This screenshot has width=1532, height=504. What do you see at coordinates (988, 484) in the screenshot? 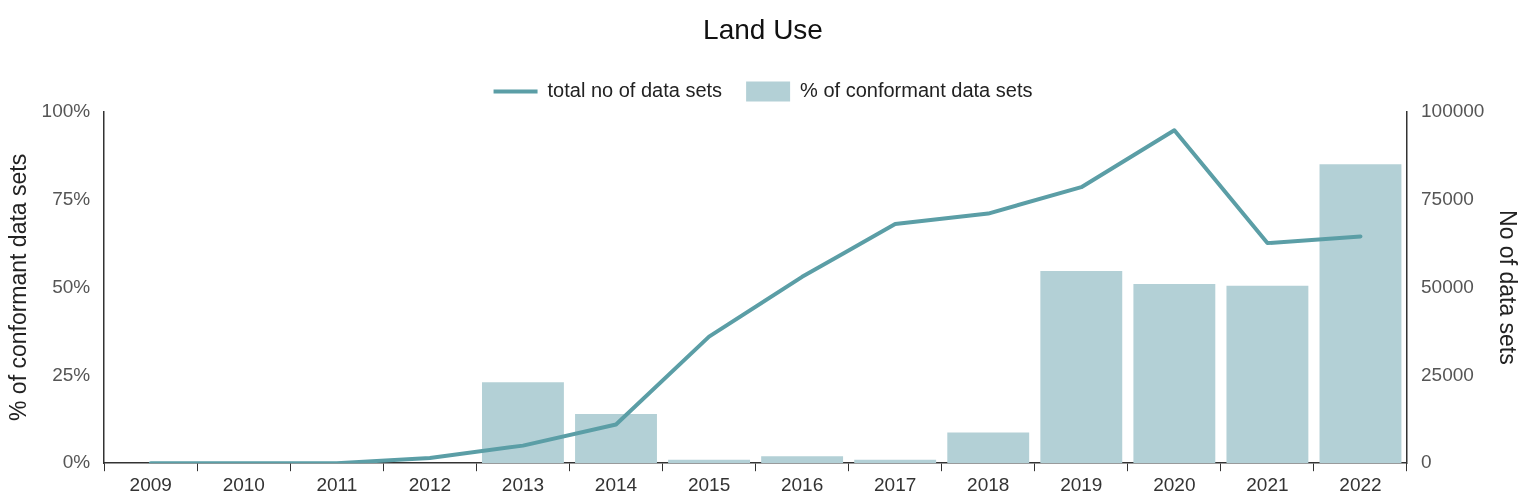
I see `x-tick-label: 2018` at bounding box center [988, 484].